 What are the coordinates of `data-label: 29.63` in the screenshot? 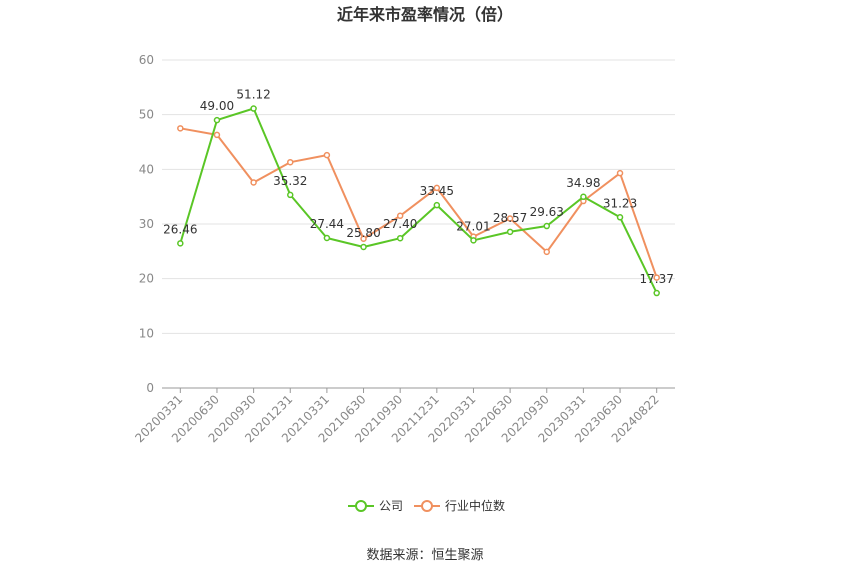 It's located at (547, 212).